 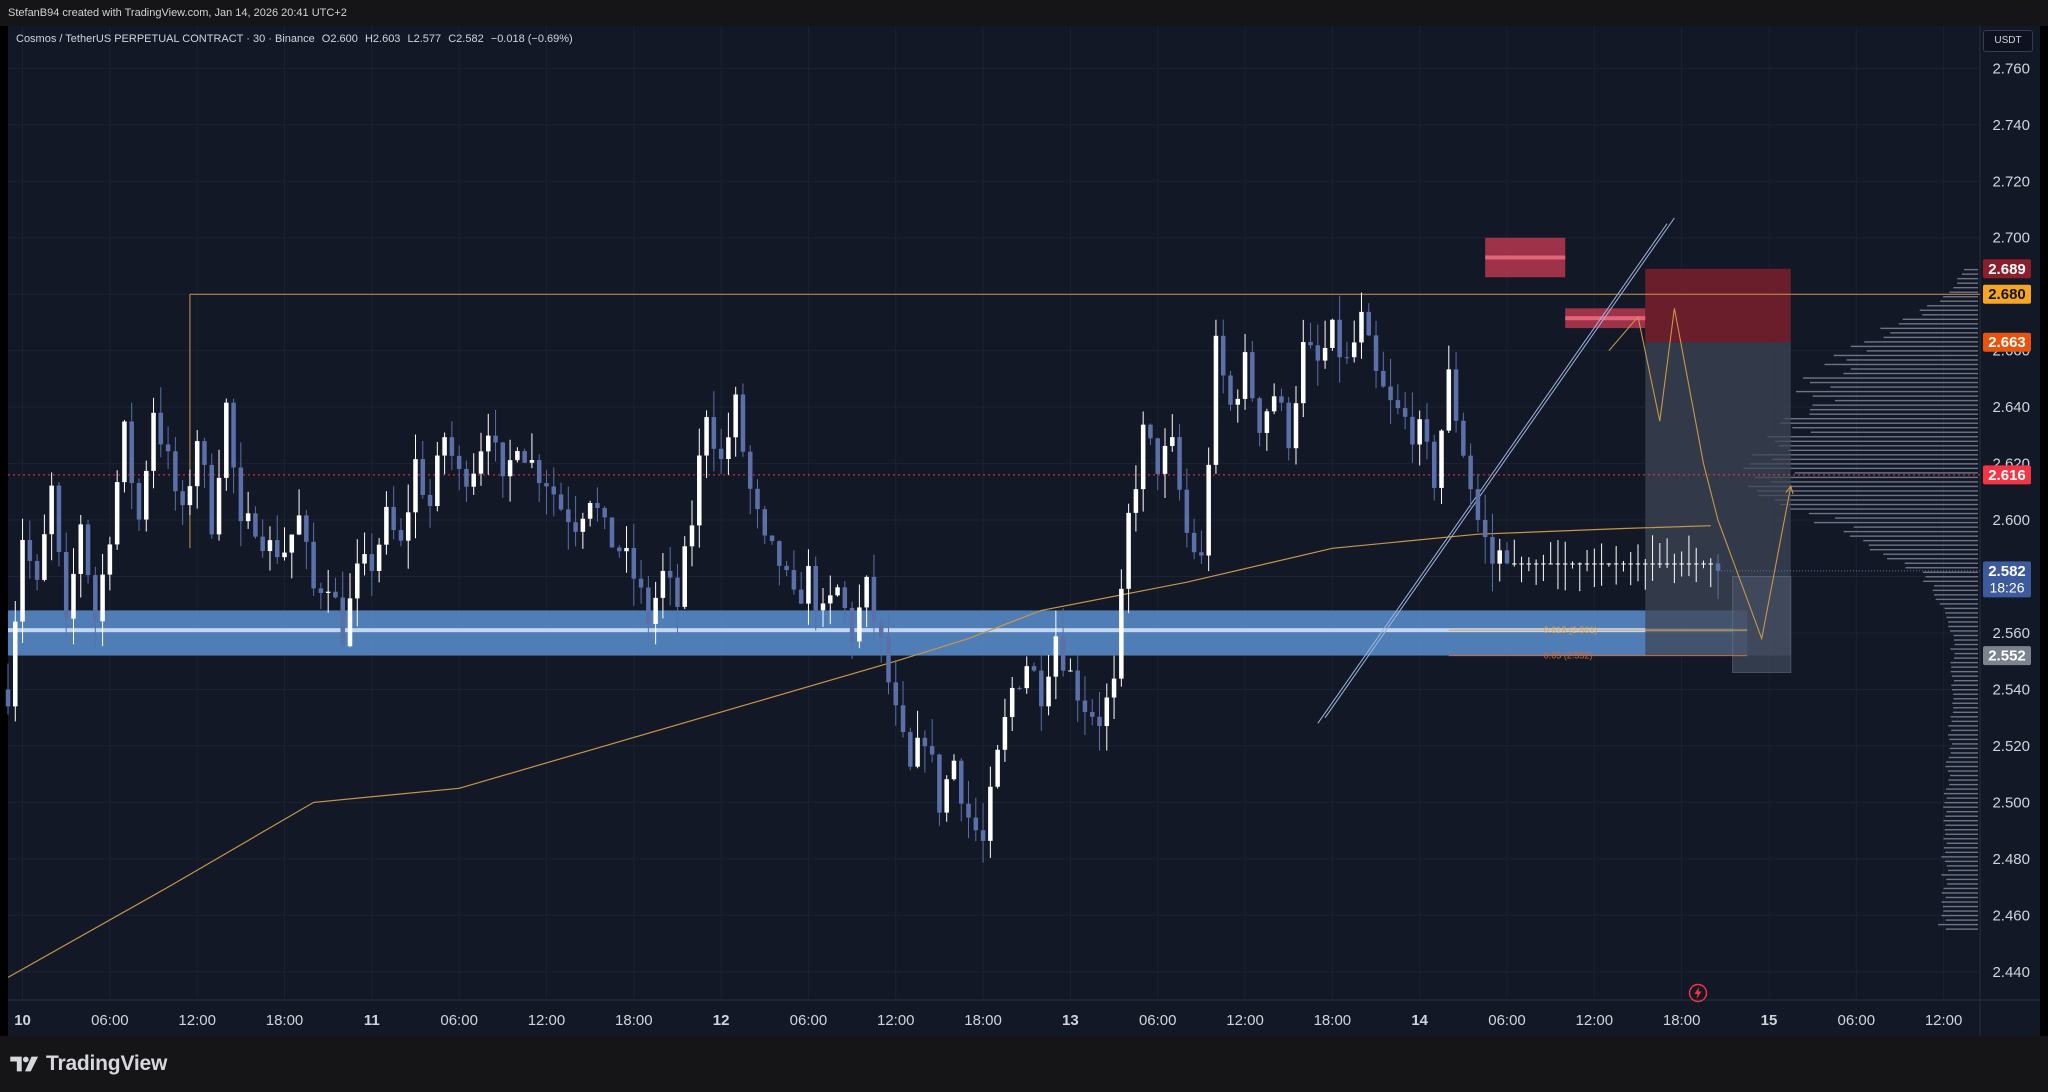 I want to click on brand-name: TradingView, so click(x=107, y=1063).